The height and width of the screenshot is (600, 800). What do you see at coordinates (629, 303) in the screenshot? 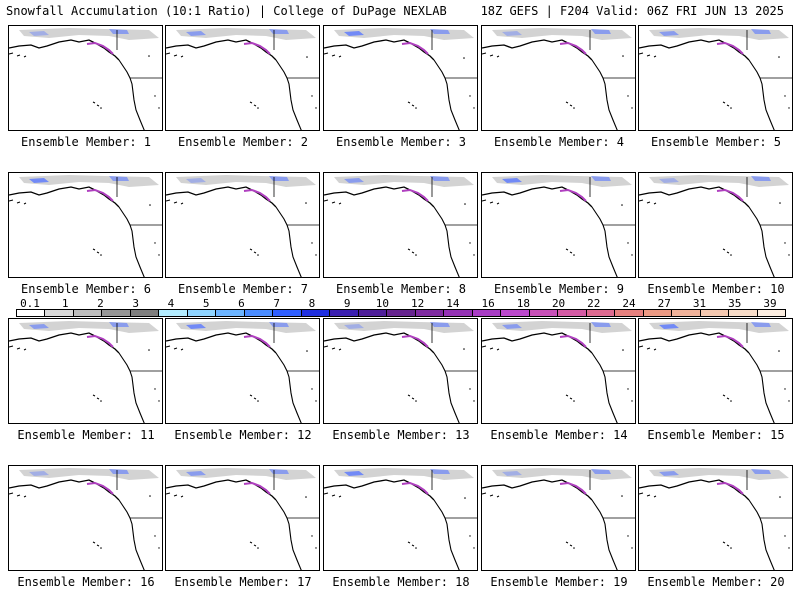
I see `colorbar-label: 24` at bounding box center [629, 303].